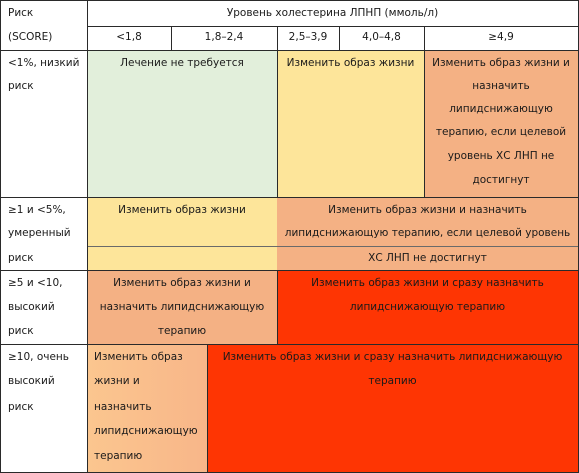 The width and height of the screenshot is (579, 473). I want to click on header-score-label: (SCORE), so click(30, 37).